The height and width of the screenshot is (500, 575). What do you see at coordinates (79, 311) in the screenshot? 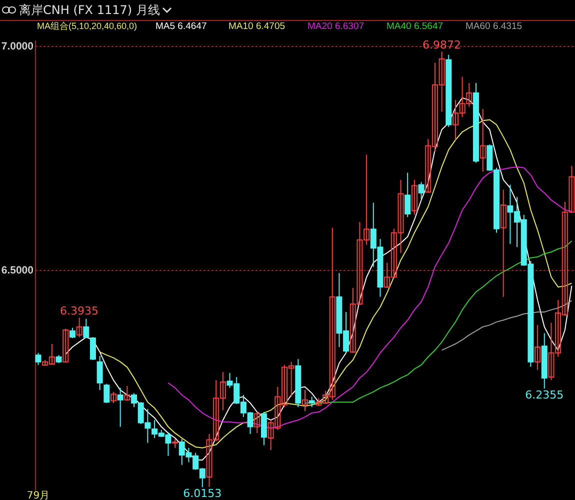
I see `annotation: 6.3935` at bounding box center [79, 311].